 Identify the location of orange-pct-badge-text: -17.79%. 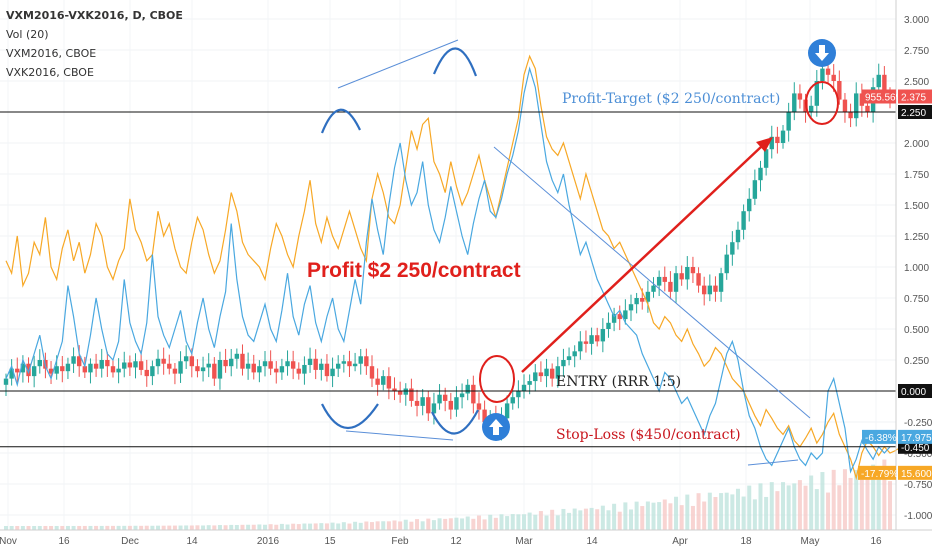
(879, 474).